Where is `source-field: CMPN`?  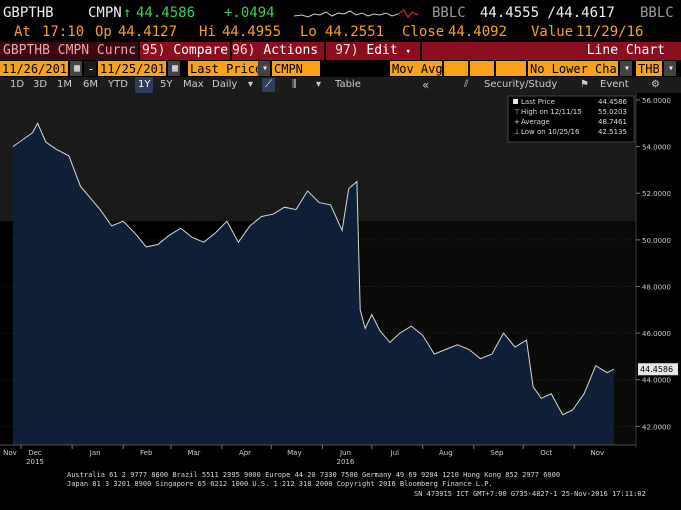 source-field: CMPN is located at coordinates (296, 68).